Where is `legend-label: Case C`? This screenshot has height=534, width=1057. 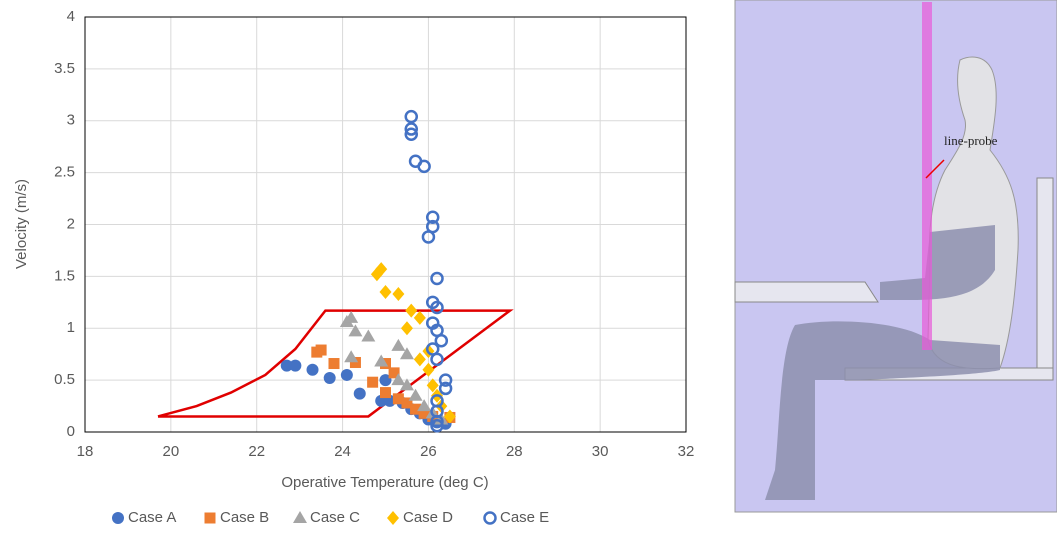 legend-label: Case C is located at coordinates (335, 517).